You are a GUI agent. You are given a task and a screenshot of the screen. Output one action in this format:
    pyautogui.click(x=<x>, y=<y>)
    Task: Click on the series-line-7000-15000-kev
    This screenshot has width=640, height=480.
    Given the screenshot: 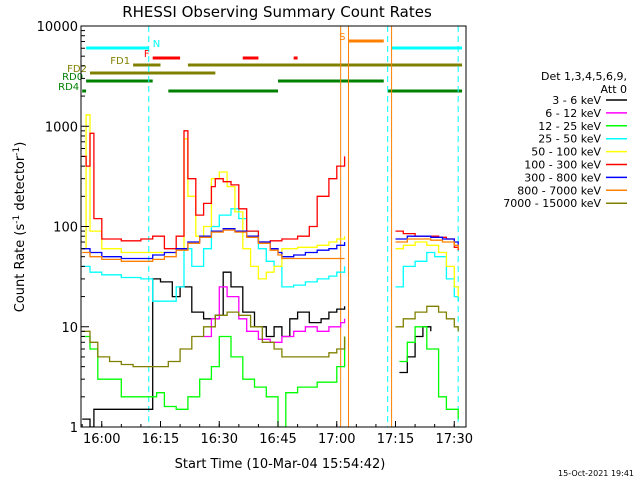 What is the action you would take?
    pyautogui.click(x=270, y=336)
    